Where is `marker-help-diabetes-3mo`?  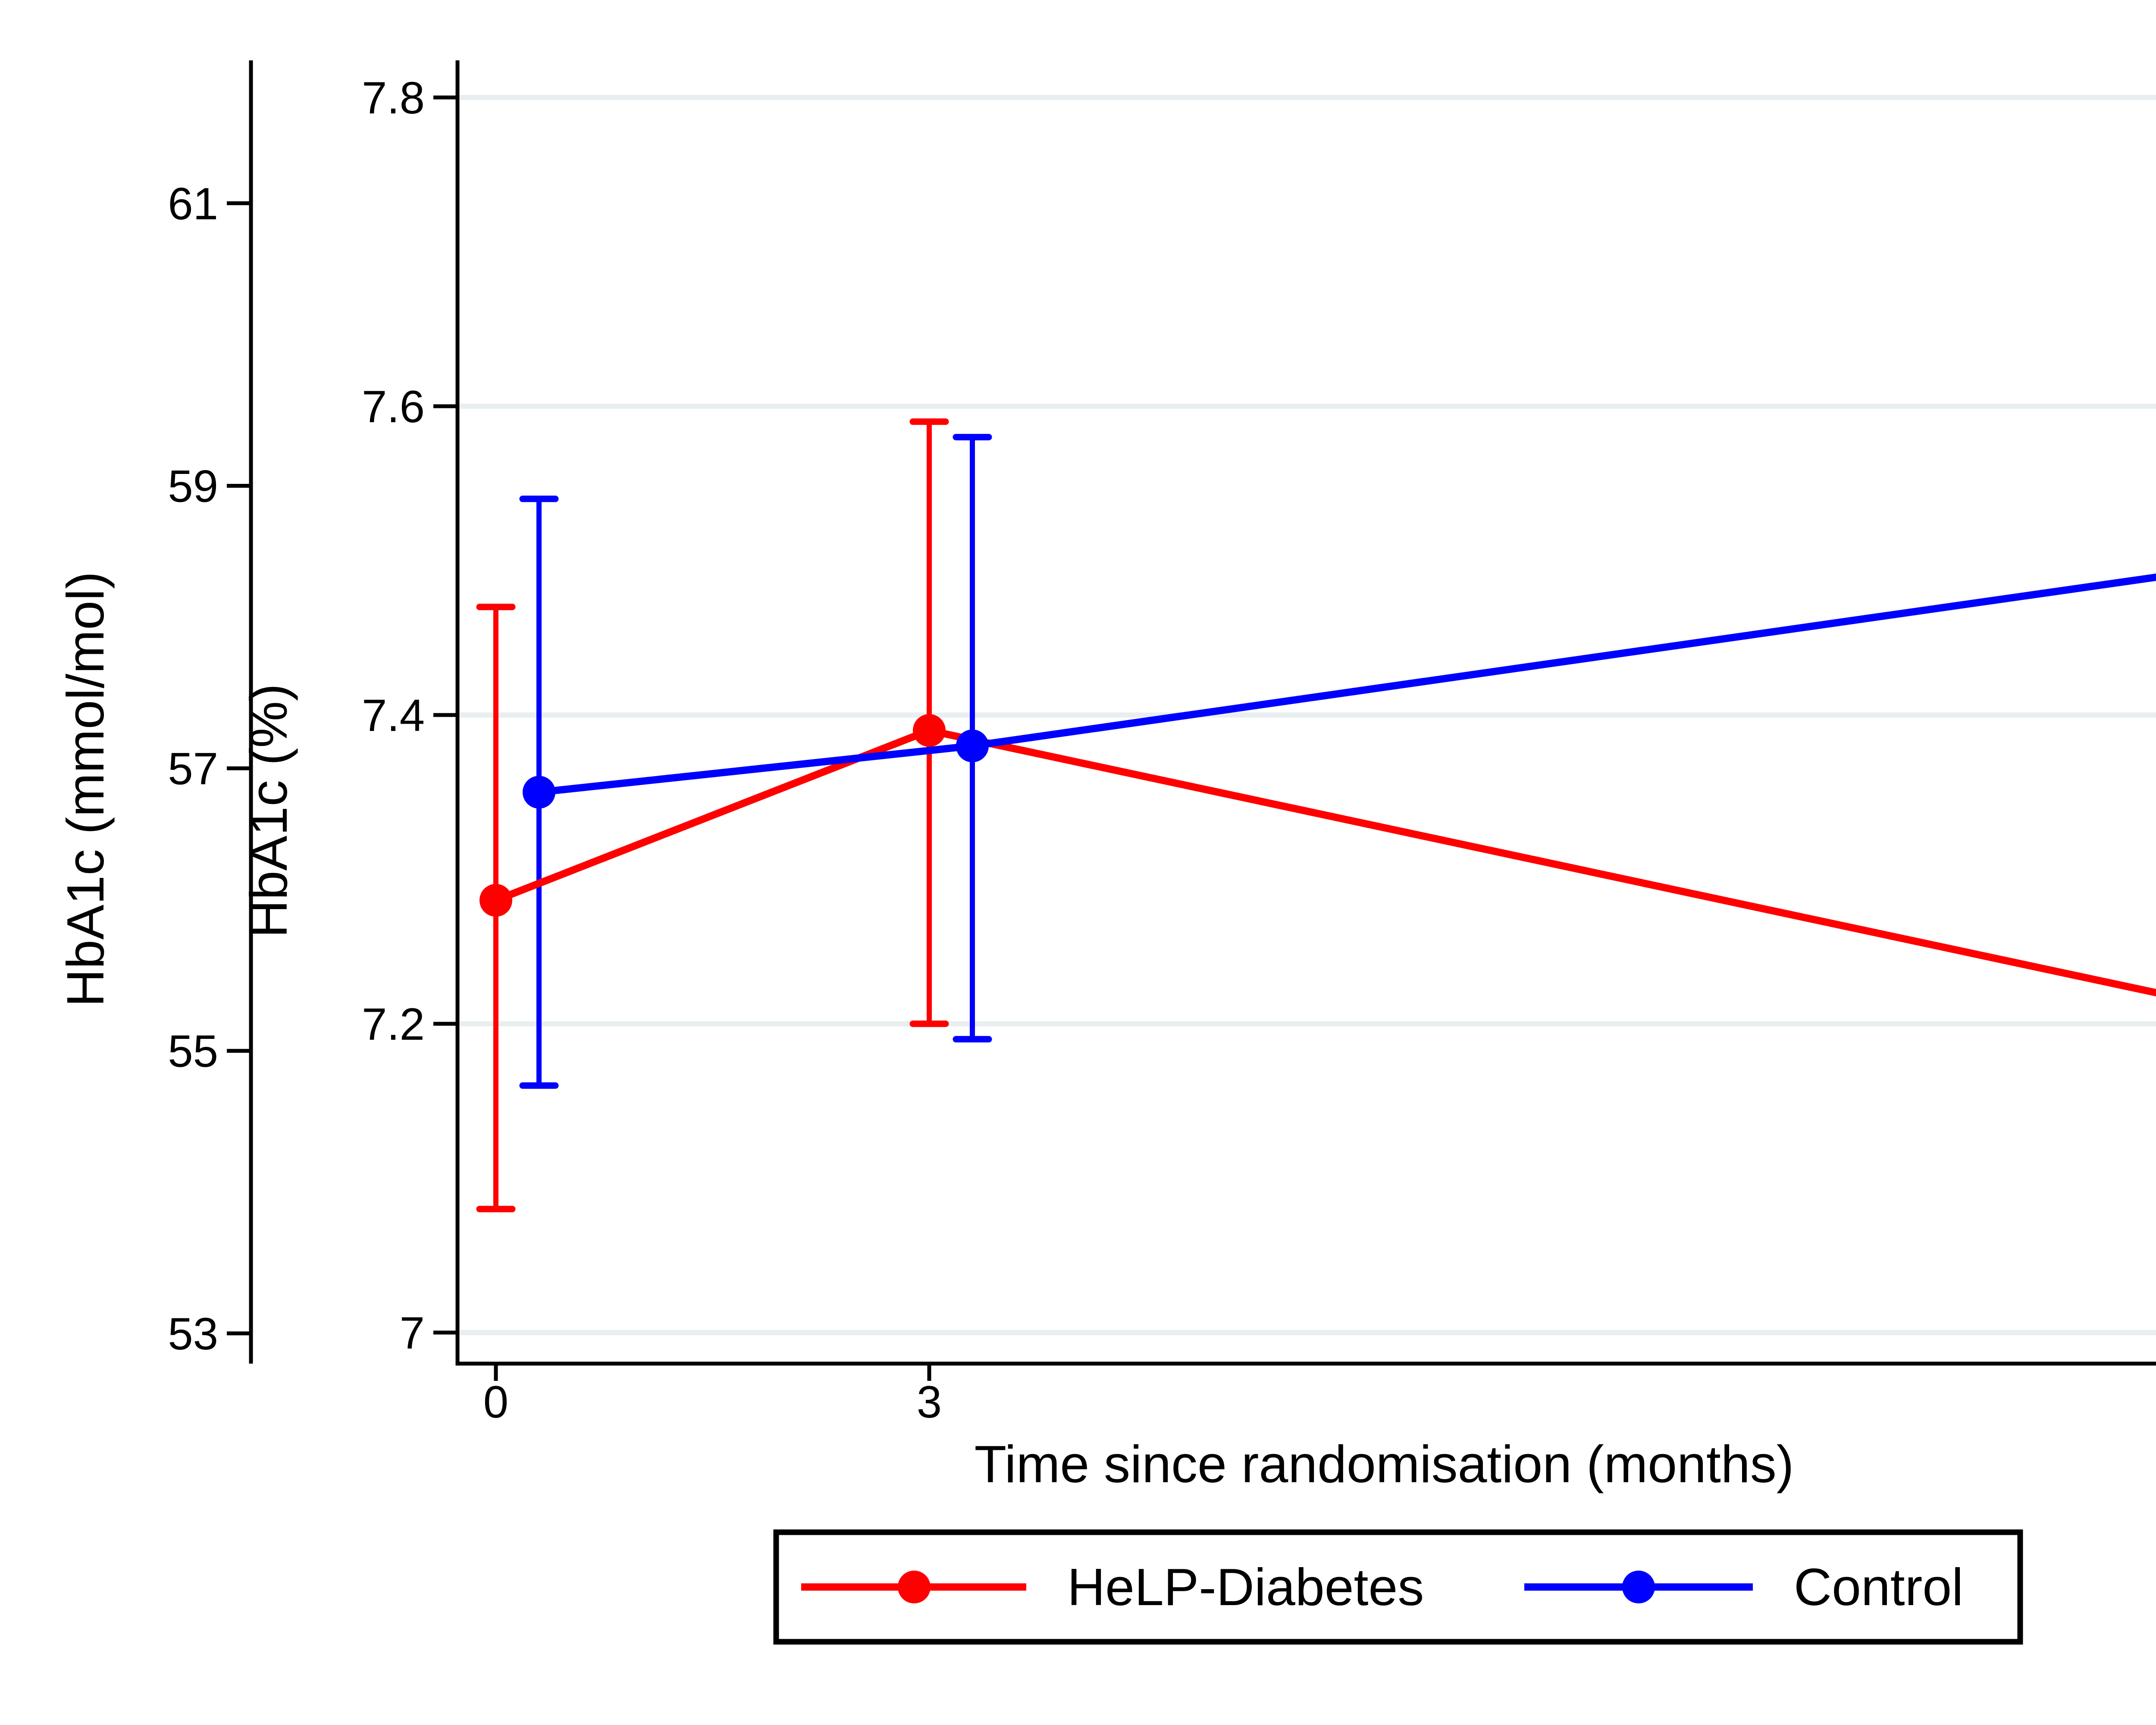 marker-help-diabetes-3mo is located at coordinates (929, 731).